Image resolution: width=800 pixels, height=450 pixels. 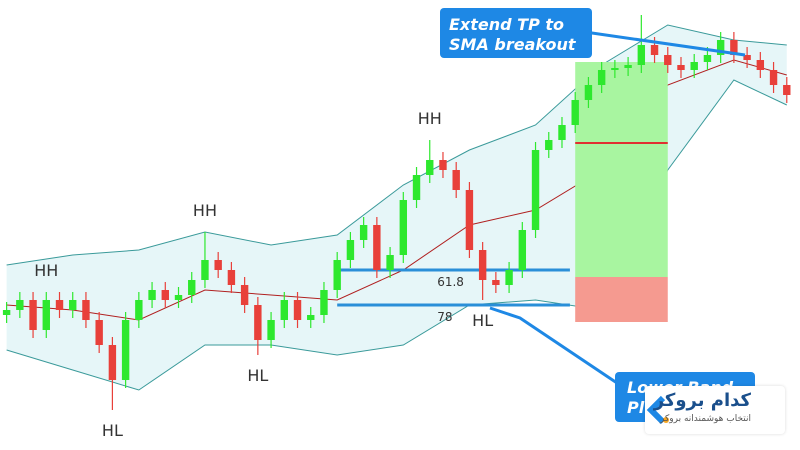 I want to click on fib-label: 78, so click(x=444, y=317).